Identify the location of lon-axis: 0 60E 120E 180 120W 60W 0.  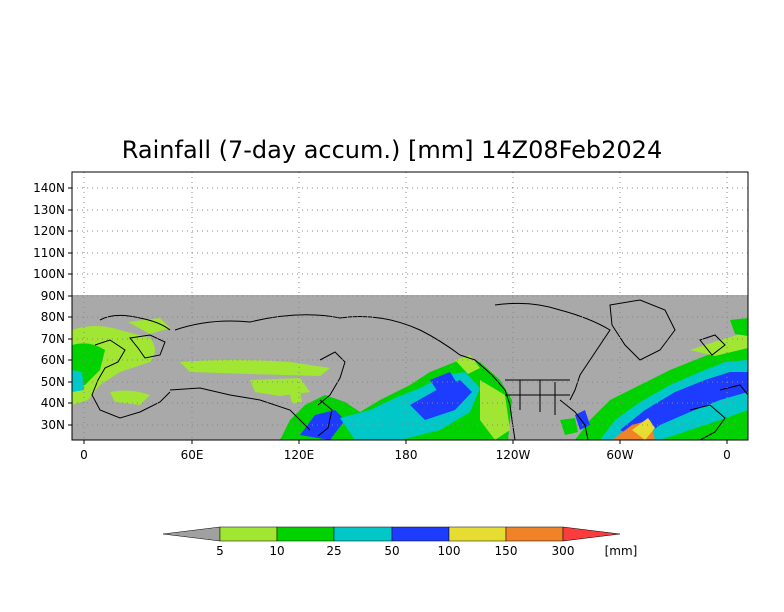
(405, 451).